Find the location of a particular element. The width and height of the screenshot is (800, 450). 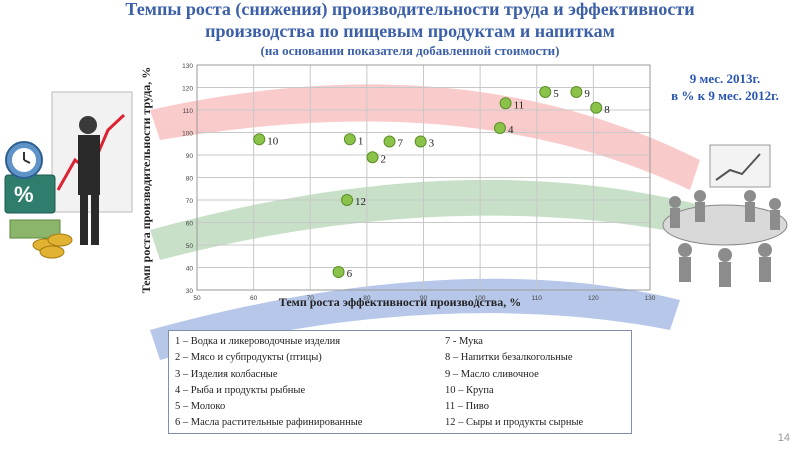

y-tick-label: 50 is located at coordinates (190, 246).